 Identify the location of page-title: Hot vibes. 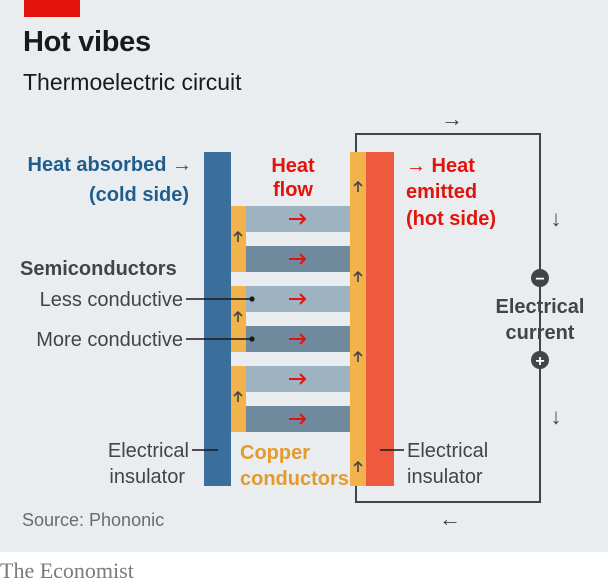
(87, 42).